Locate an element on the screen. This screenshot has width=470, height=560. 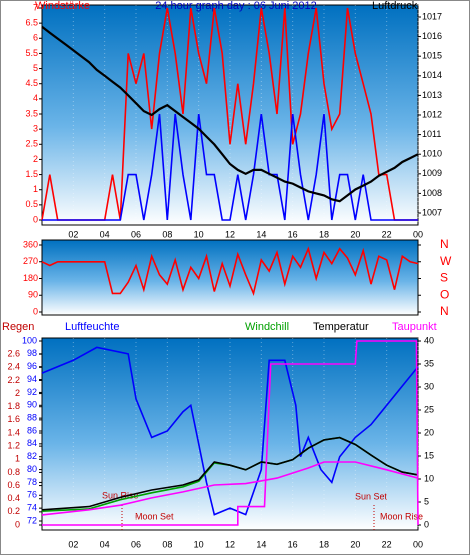
legend-entry: Taupunkt is located at coordinates (414, 327).